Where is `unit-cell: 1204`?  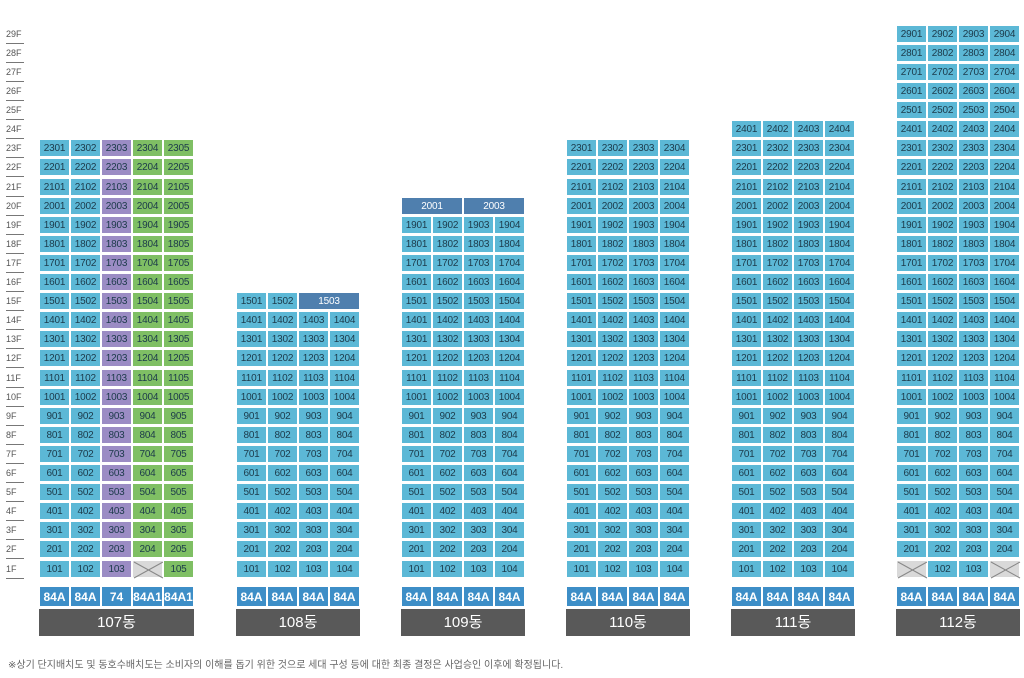 unit-cell: 1204 is located at coordinates (839, 358).